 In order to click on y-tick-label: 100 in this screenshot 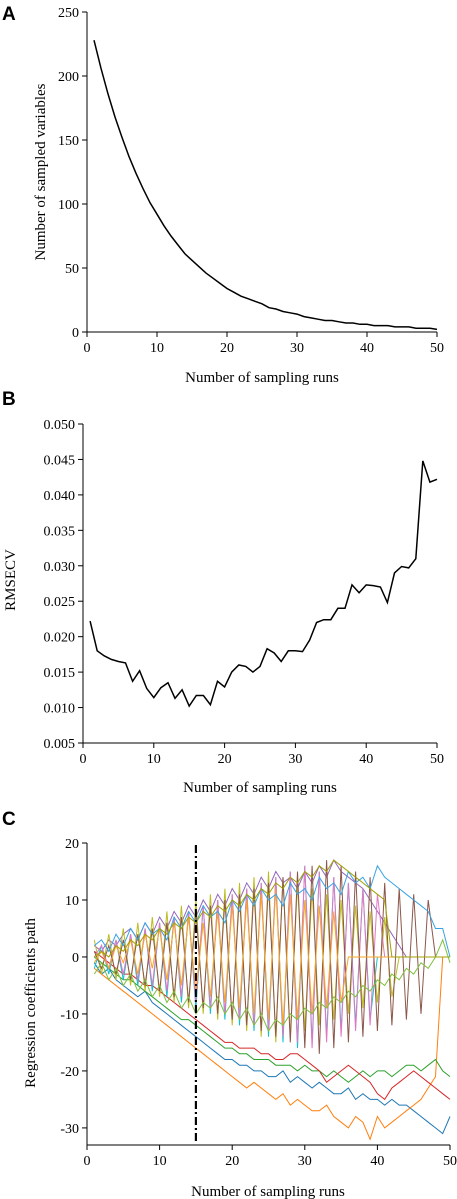, I will do `click(68, 205)`.